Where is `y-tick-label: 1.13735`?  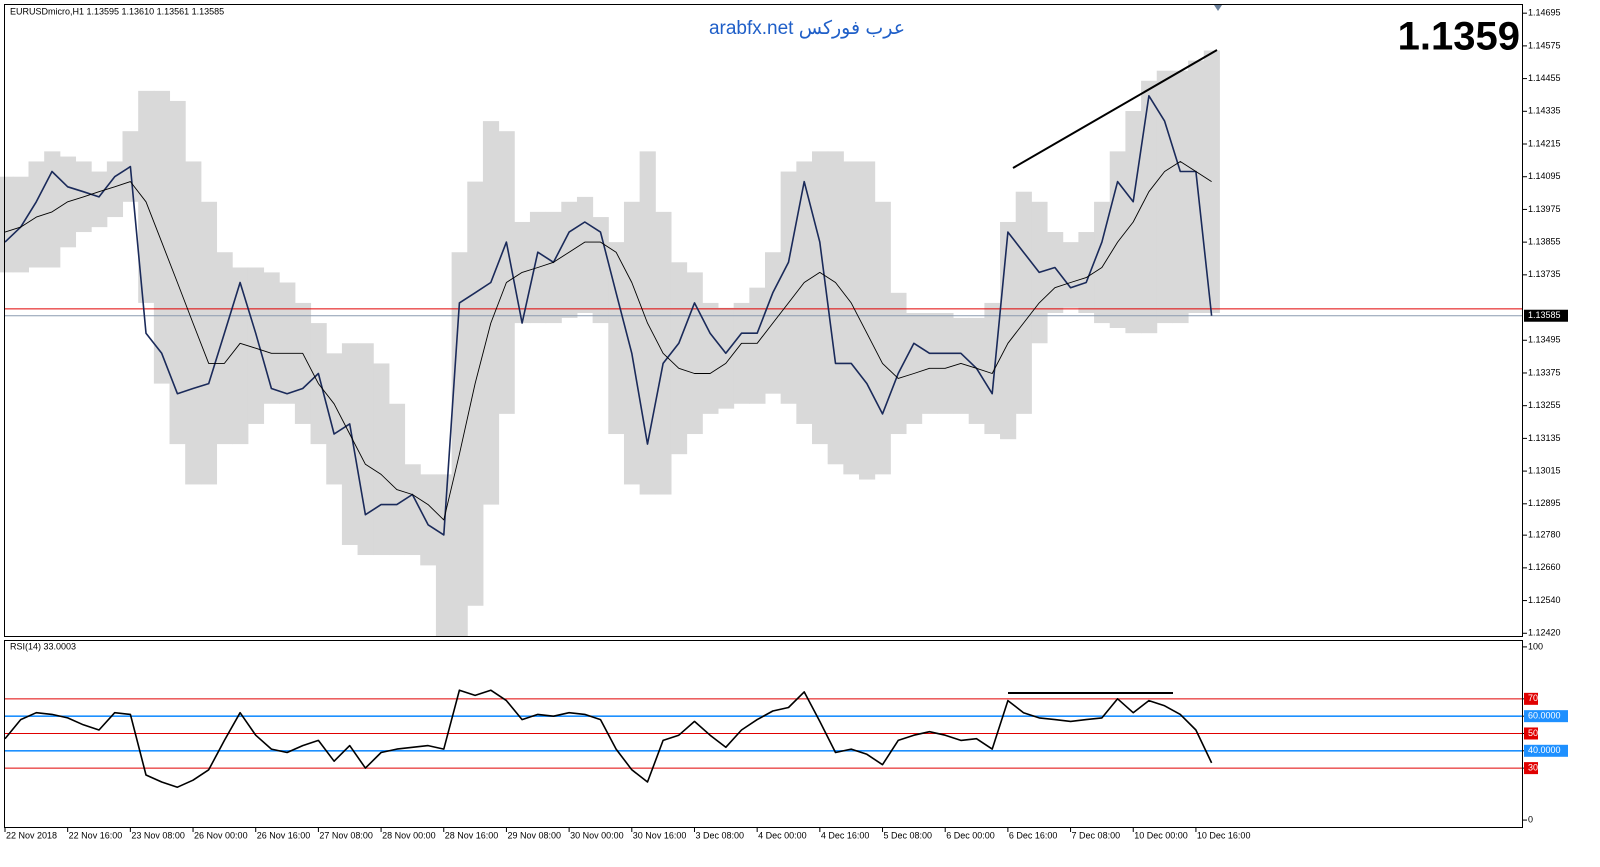
y-tick-label: 1.13735 is located at coordinates (1544, 274).